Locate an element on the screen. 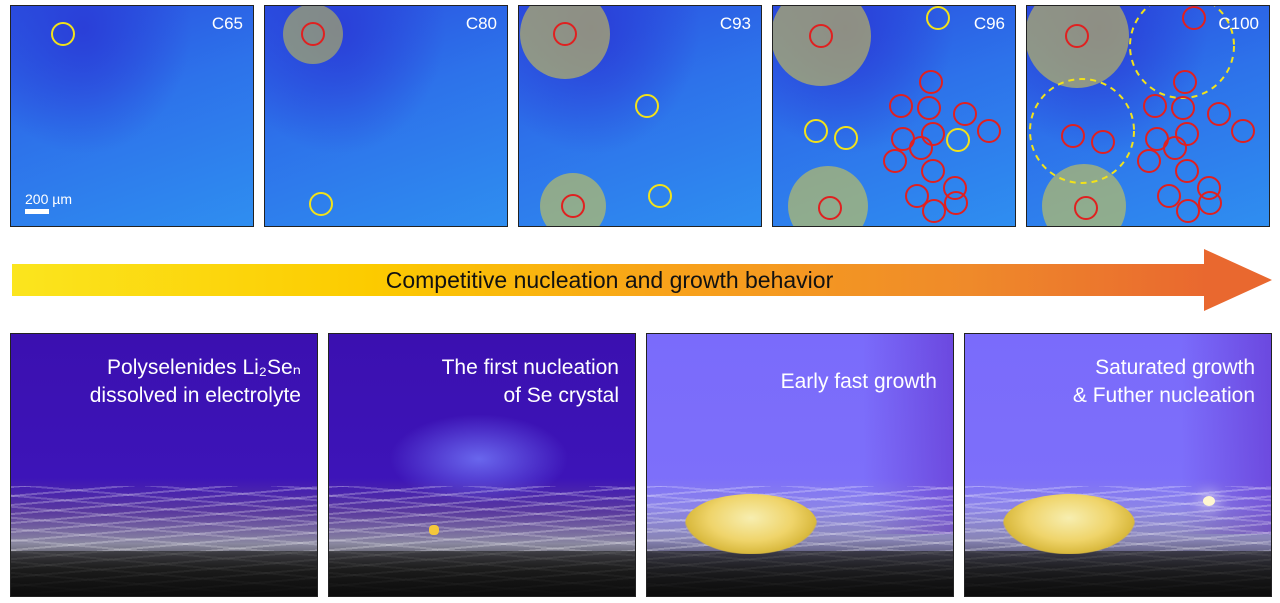  scene-first-nucleation: The first nucleation of Se crystal is located at coordinates (482, 465).